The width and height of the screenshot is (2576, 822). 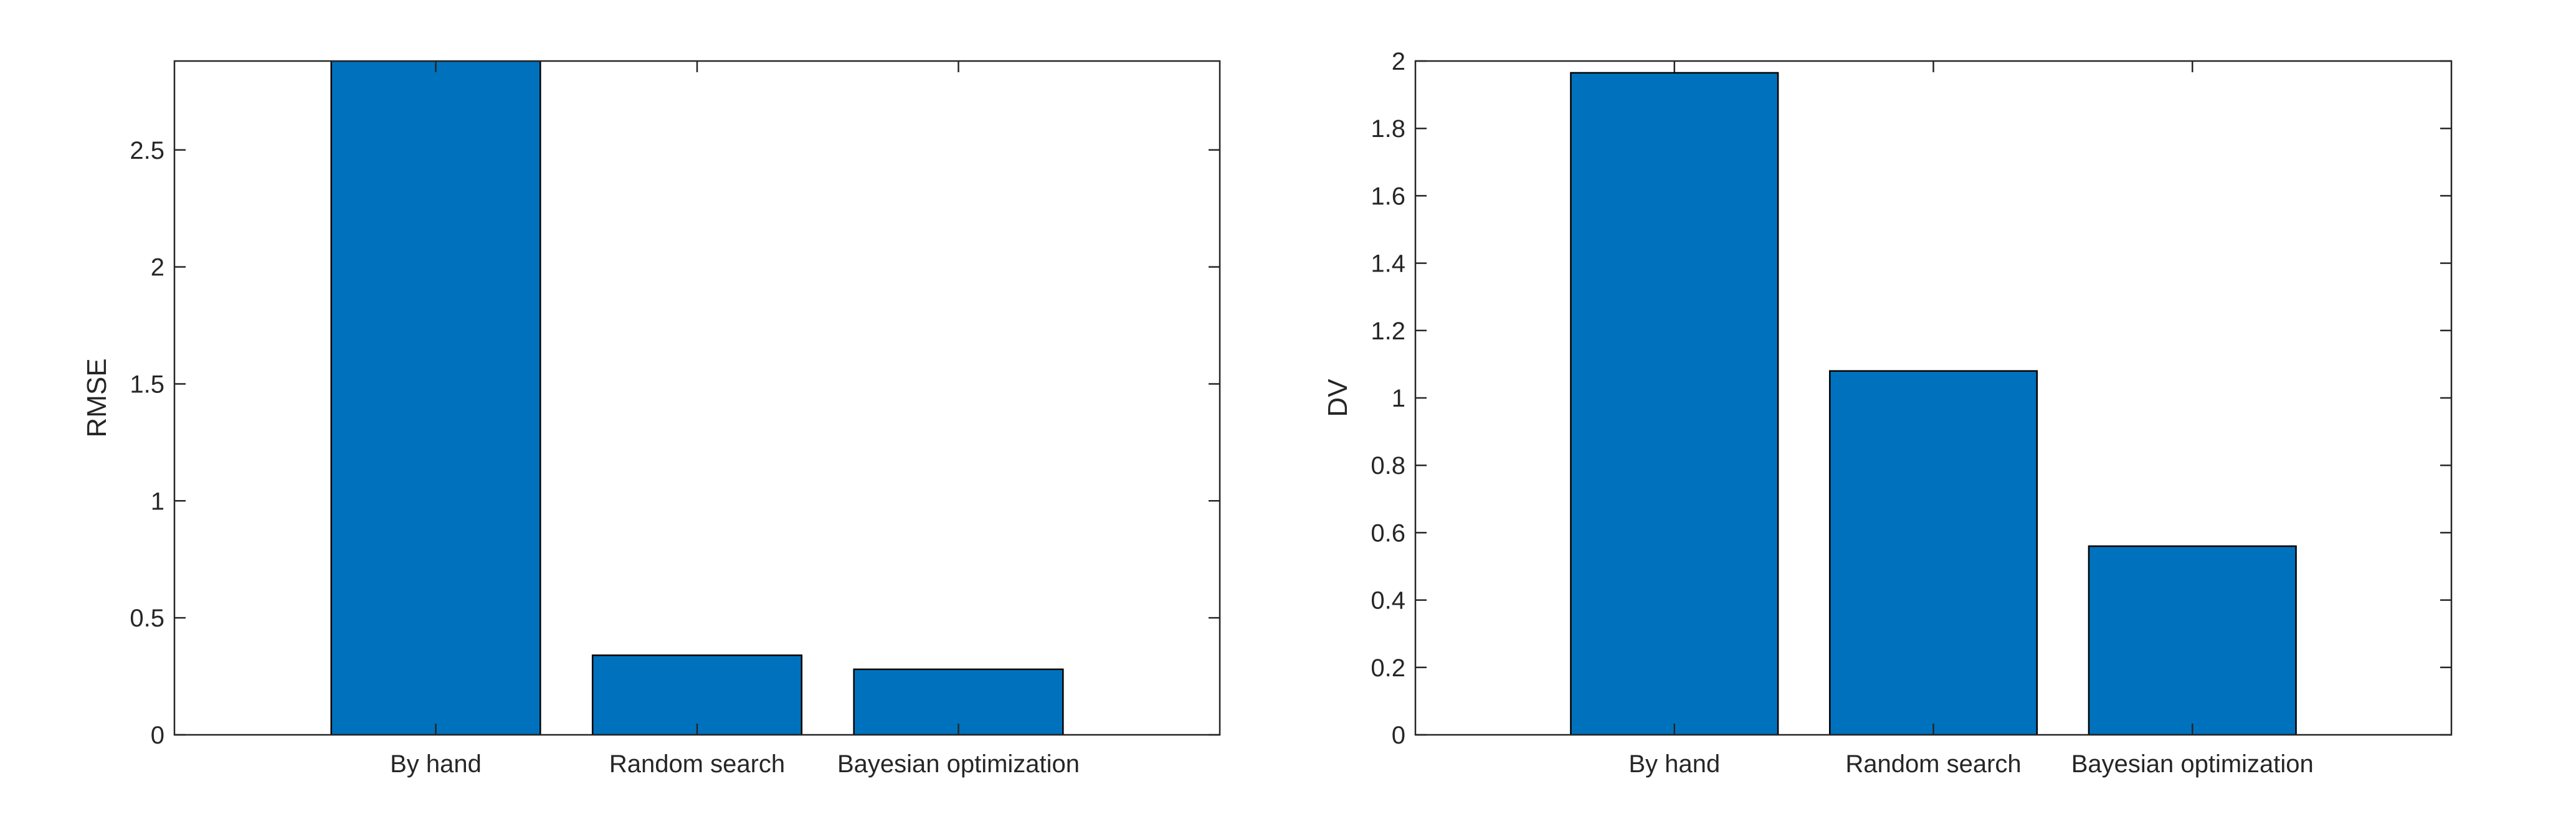 What do you see at coordinates (1388, 129) in the screenshot?
I see `dv-ytick-label-9: 1.8` at bounding box center [1388, 129].